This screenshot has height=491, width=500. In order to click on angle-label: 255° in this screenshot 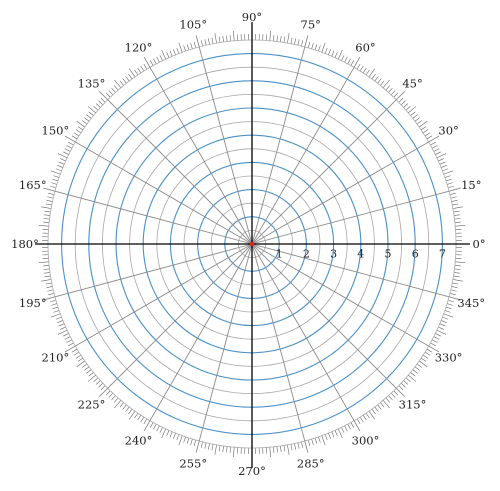, I will do `click(193, 463)`.